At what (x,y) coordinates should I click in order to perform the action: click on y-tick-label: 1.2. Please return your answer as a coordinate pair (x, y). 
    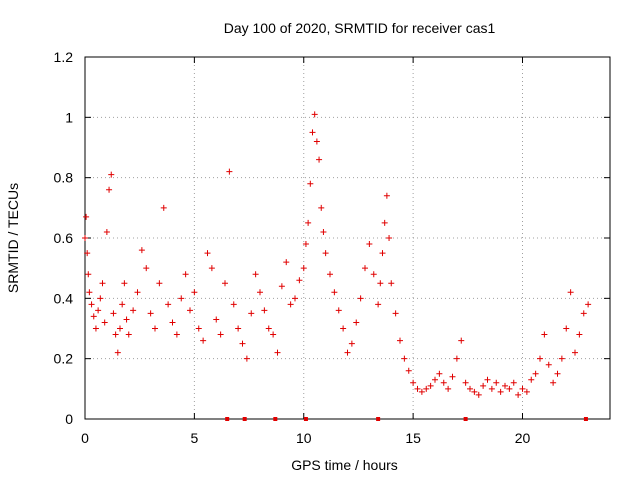
    Looking at the image, I should click on (64, 57).